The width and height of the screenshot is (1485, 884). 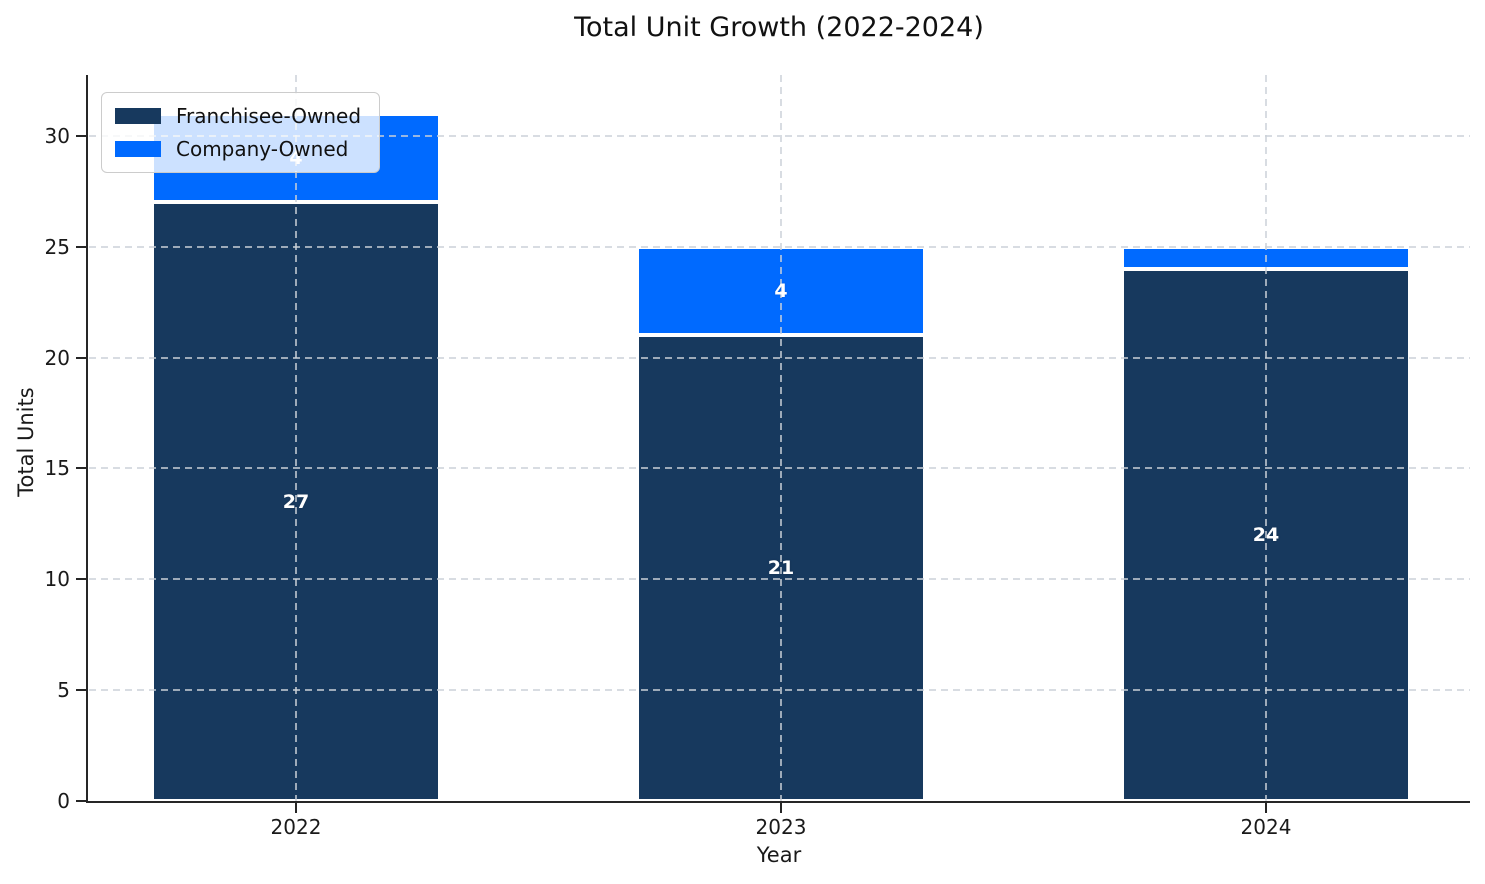 I want to click on y-tick-label: 5, so click(x=63, y=690).